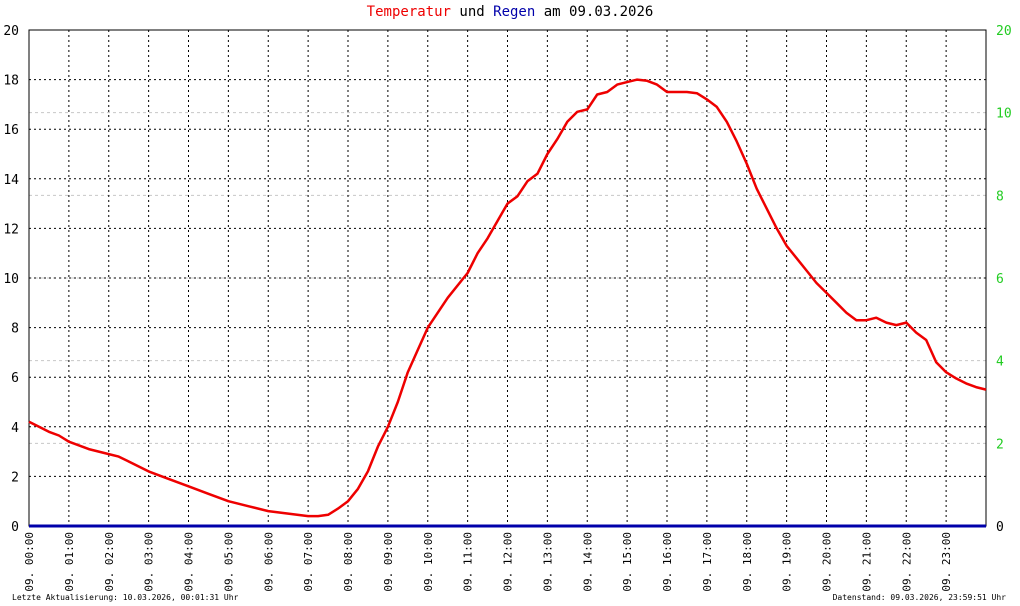  I want to click on x-tick-label-1: 09. 01:00, so click(69, 562).